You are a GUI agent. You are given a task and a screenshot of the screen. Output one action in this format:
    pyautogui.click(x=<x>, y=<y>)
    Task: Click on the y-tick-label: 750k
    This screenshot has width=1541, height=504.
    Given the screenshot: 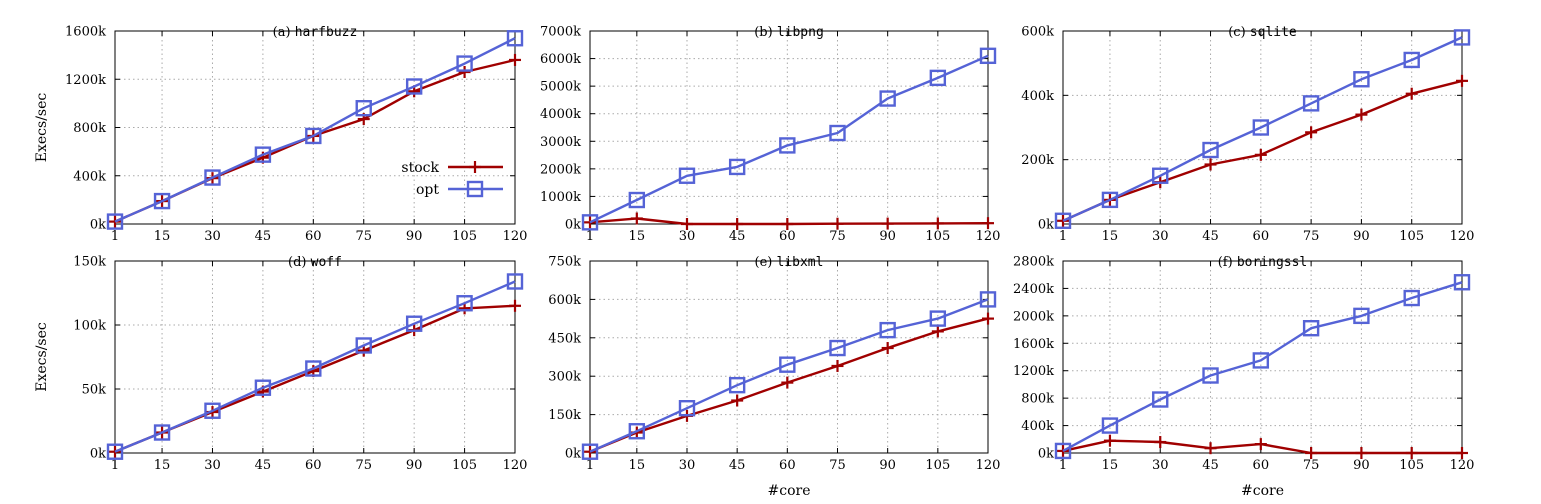 What is the action you would take?
    pyautogui.click(x=564, y=262)
    